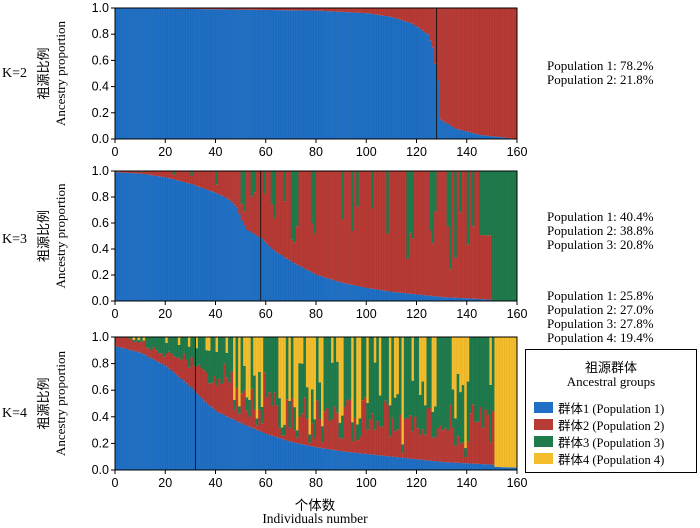  I want to click on y-axis-title-en: Ancestry proportion, so click(60, 73).